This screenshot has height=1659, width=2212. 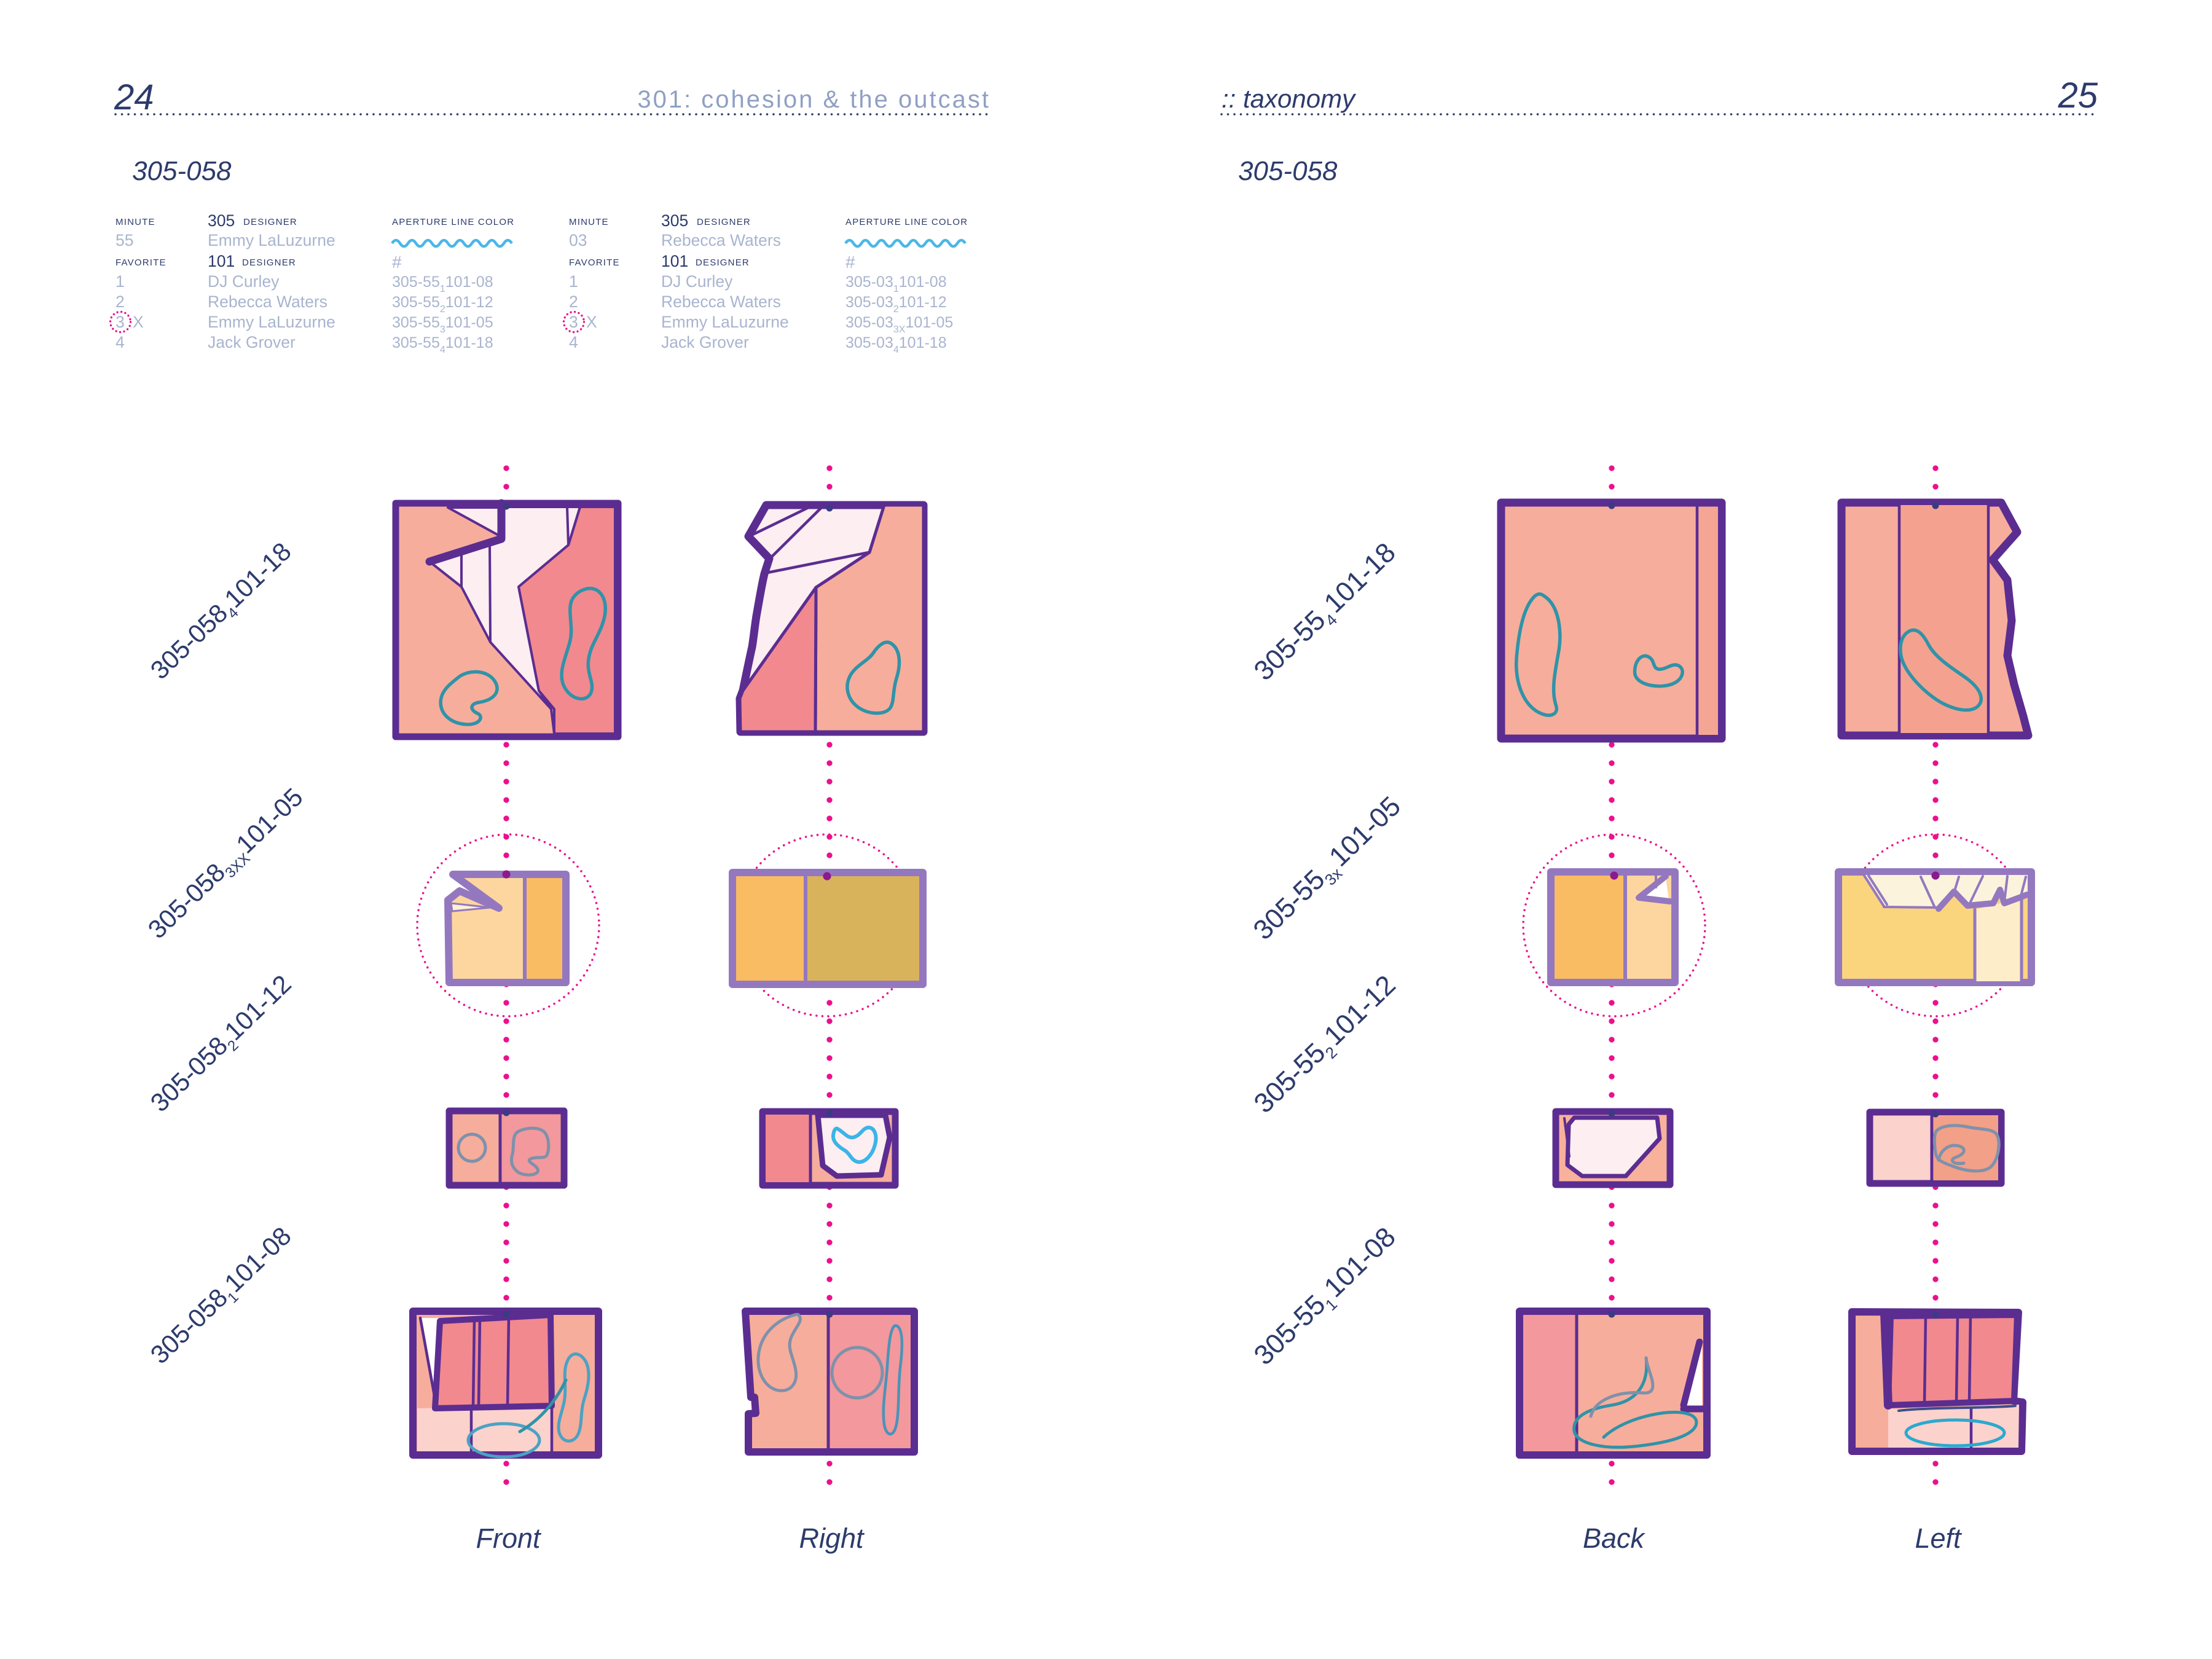 What do you see at coordinates (578, 240) in the screenshot?
I see `svg-text: 03` at bounding box center [578, 240].